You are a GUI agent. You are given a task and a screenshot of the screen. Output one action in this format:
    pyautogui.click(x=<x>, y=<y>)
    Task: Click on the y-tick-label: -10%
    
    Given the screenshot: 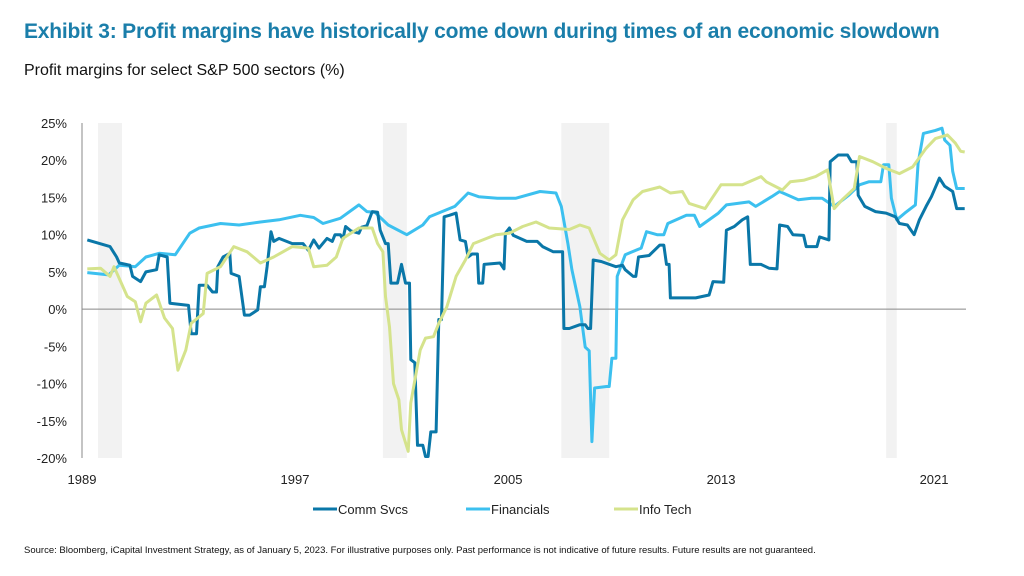 What is the action you would take?
    pyautogui.click(x=52, y=384)
    